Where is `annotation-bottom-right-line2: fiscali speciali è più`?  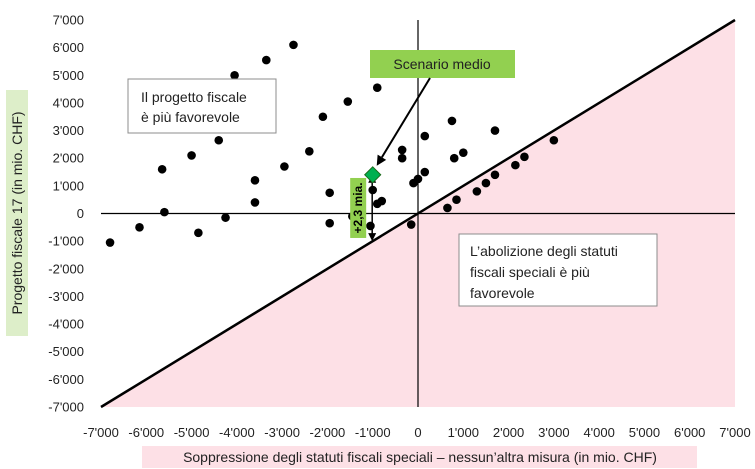
annotation-bottom-right-line2: fiscali speciali è più is located at coordinates (530, 272).